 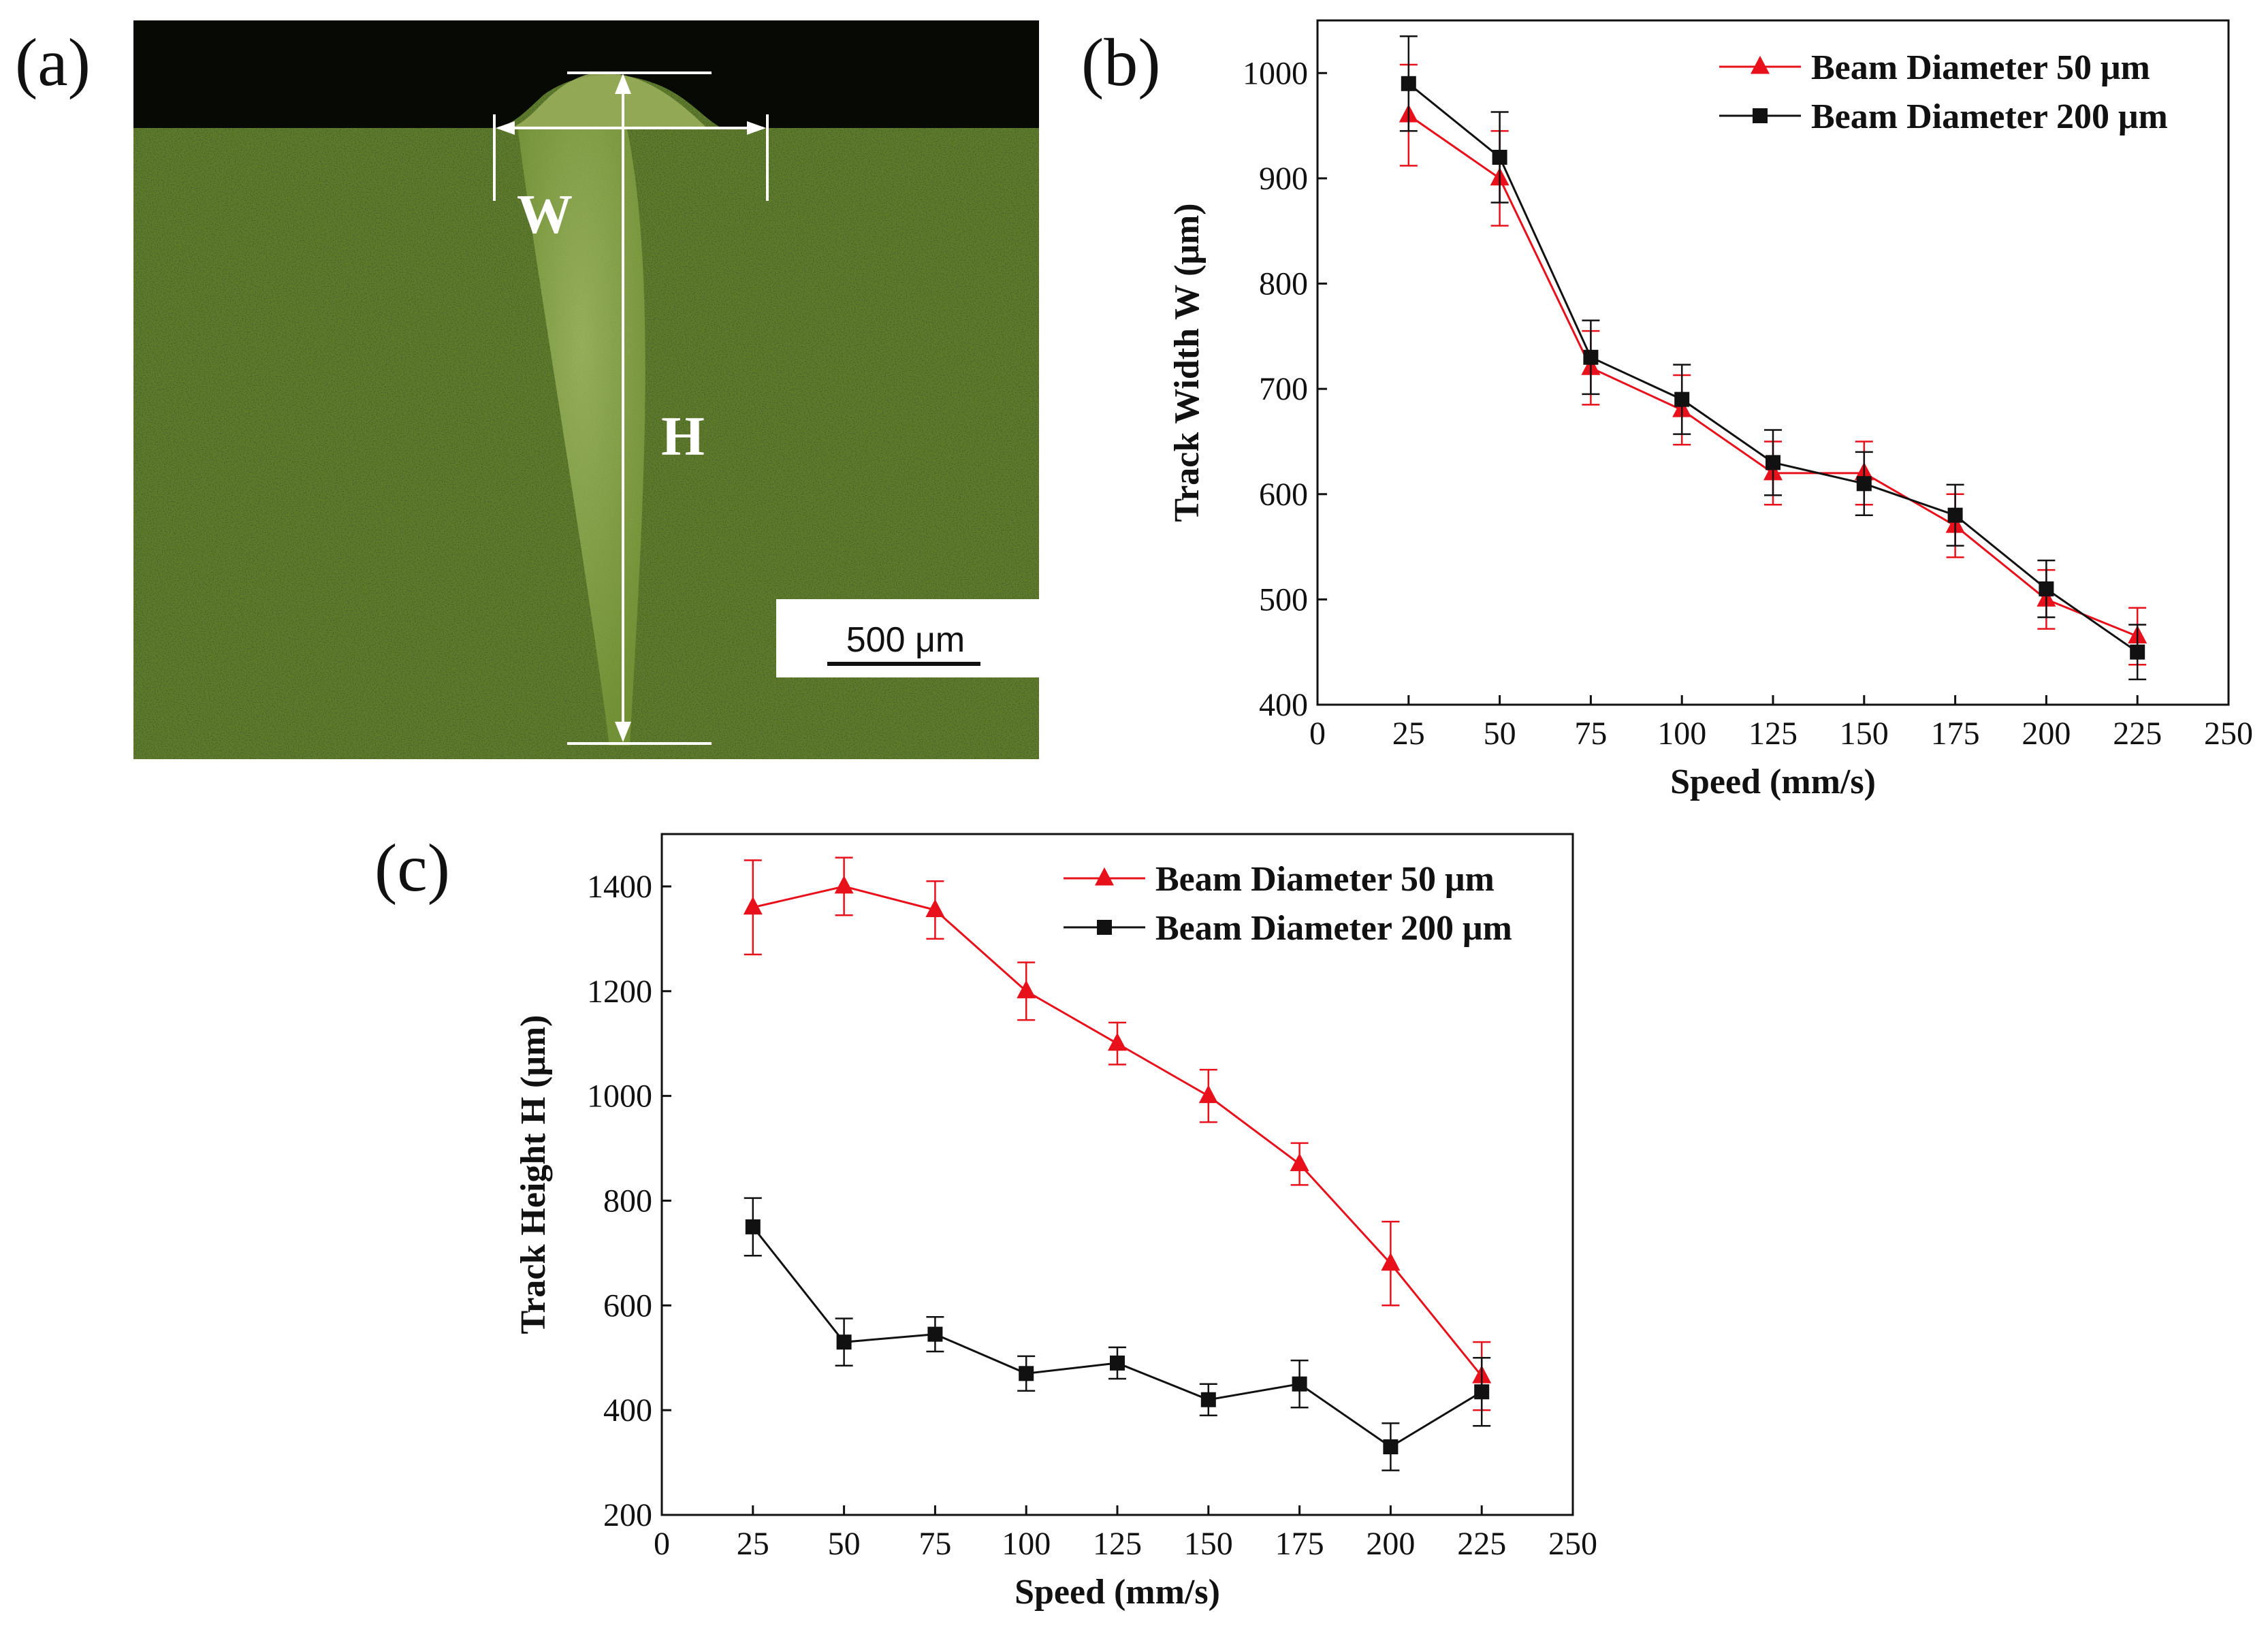 I want to click on height-arrow-head-bottom, so click(x=623, y=732).